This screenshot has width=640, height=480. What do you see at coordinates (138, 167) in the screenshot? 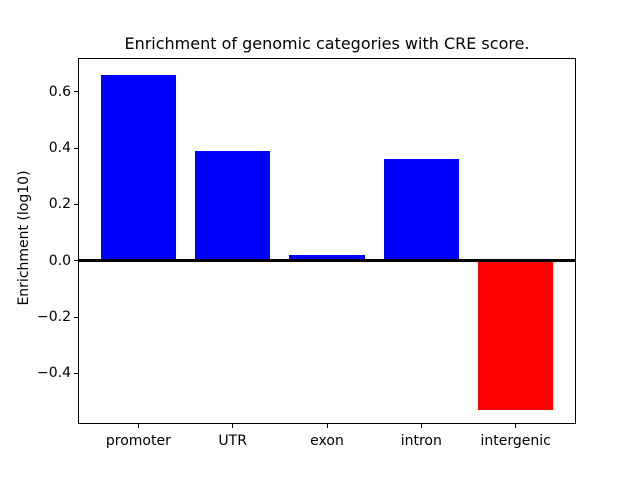
I see `bar-promoter` at bounding box center [138, 167].